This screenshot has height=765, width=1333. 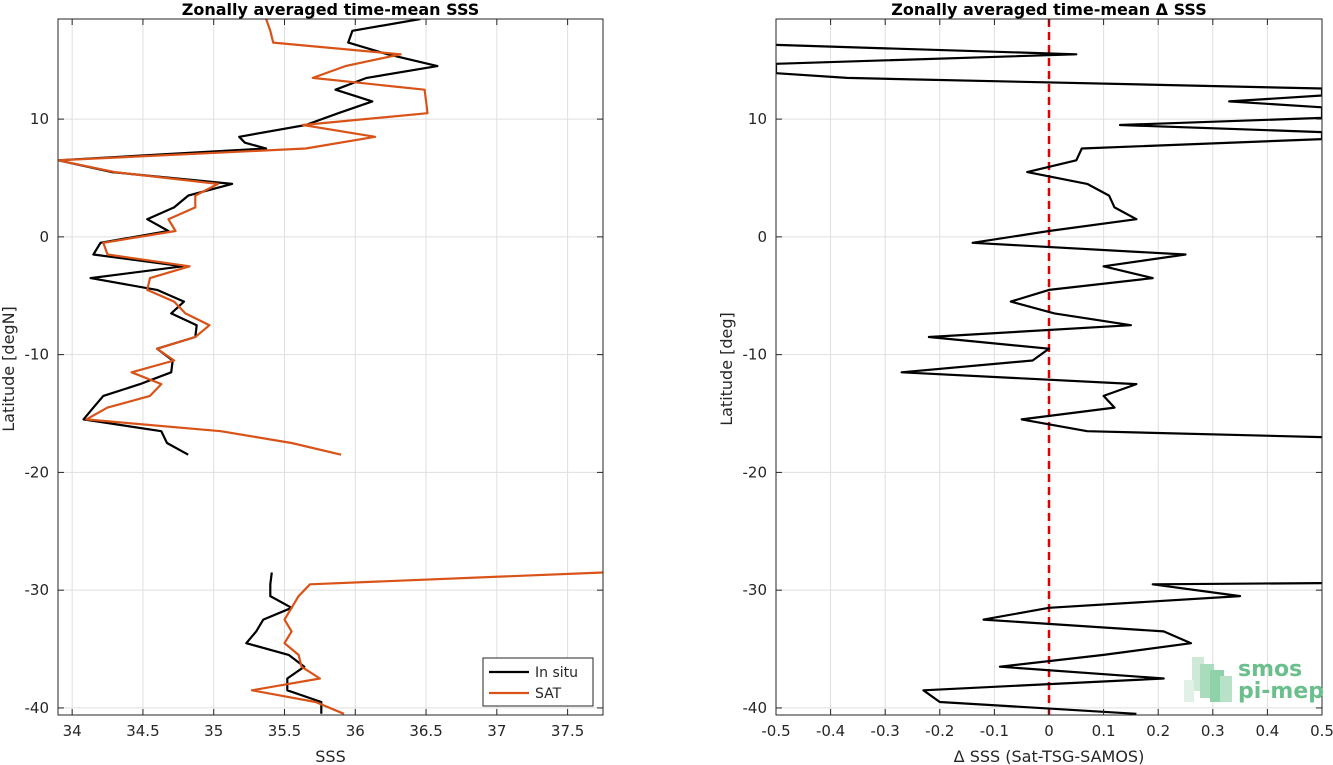 What do you see at coordinates (1049, 731) in the screenshot?
I see `x-tick-label: 0` at bounding box center [1049, 731].